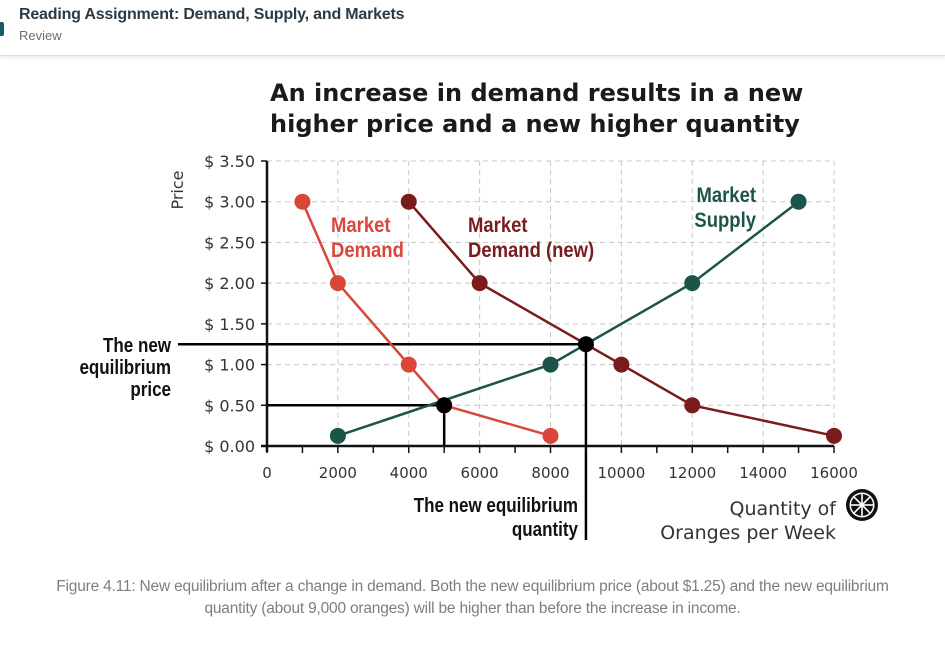 The image size is (945, 653). I want to click on y-tick-label: $ 0.00, so click(229, 446).